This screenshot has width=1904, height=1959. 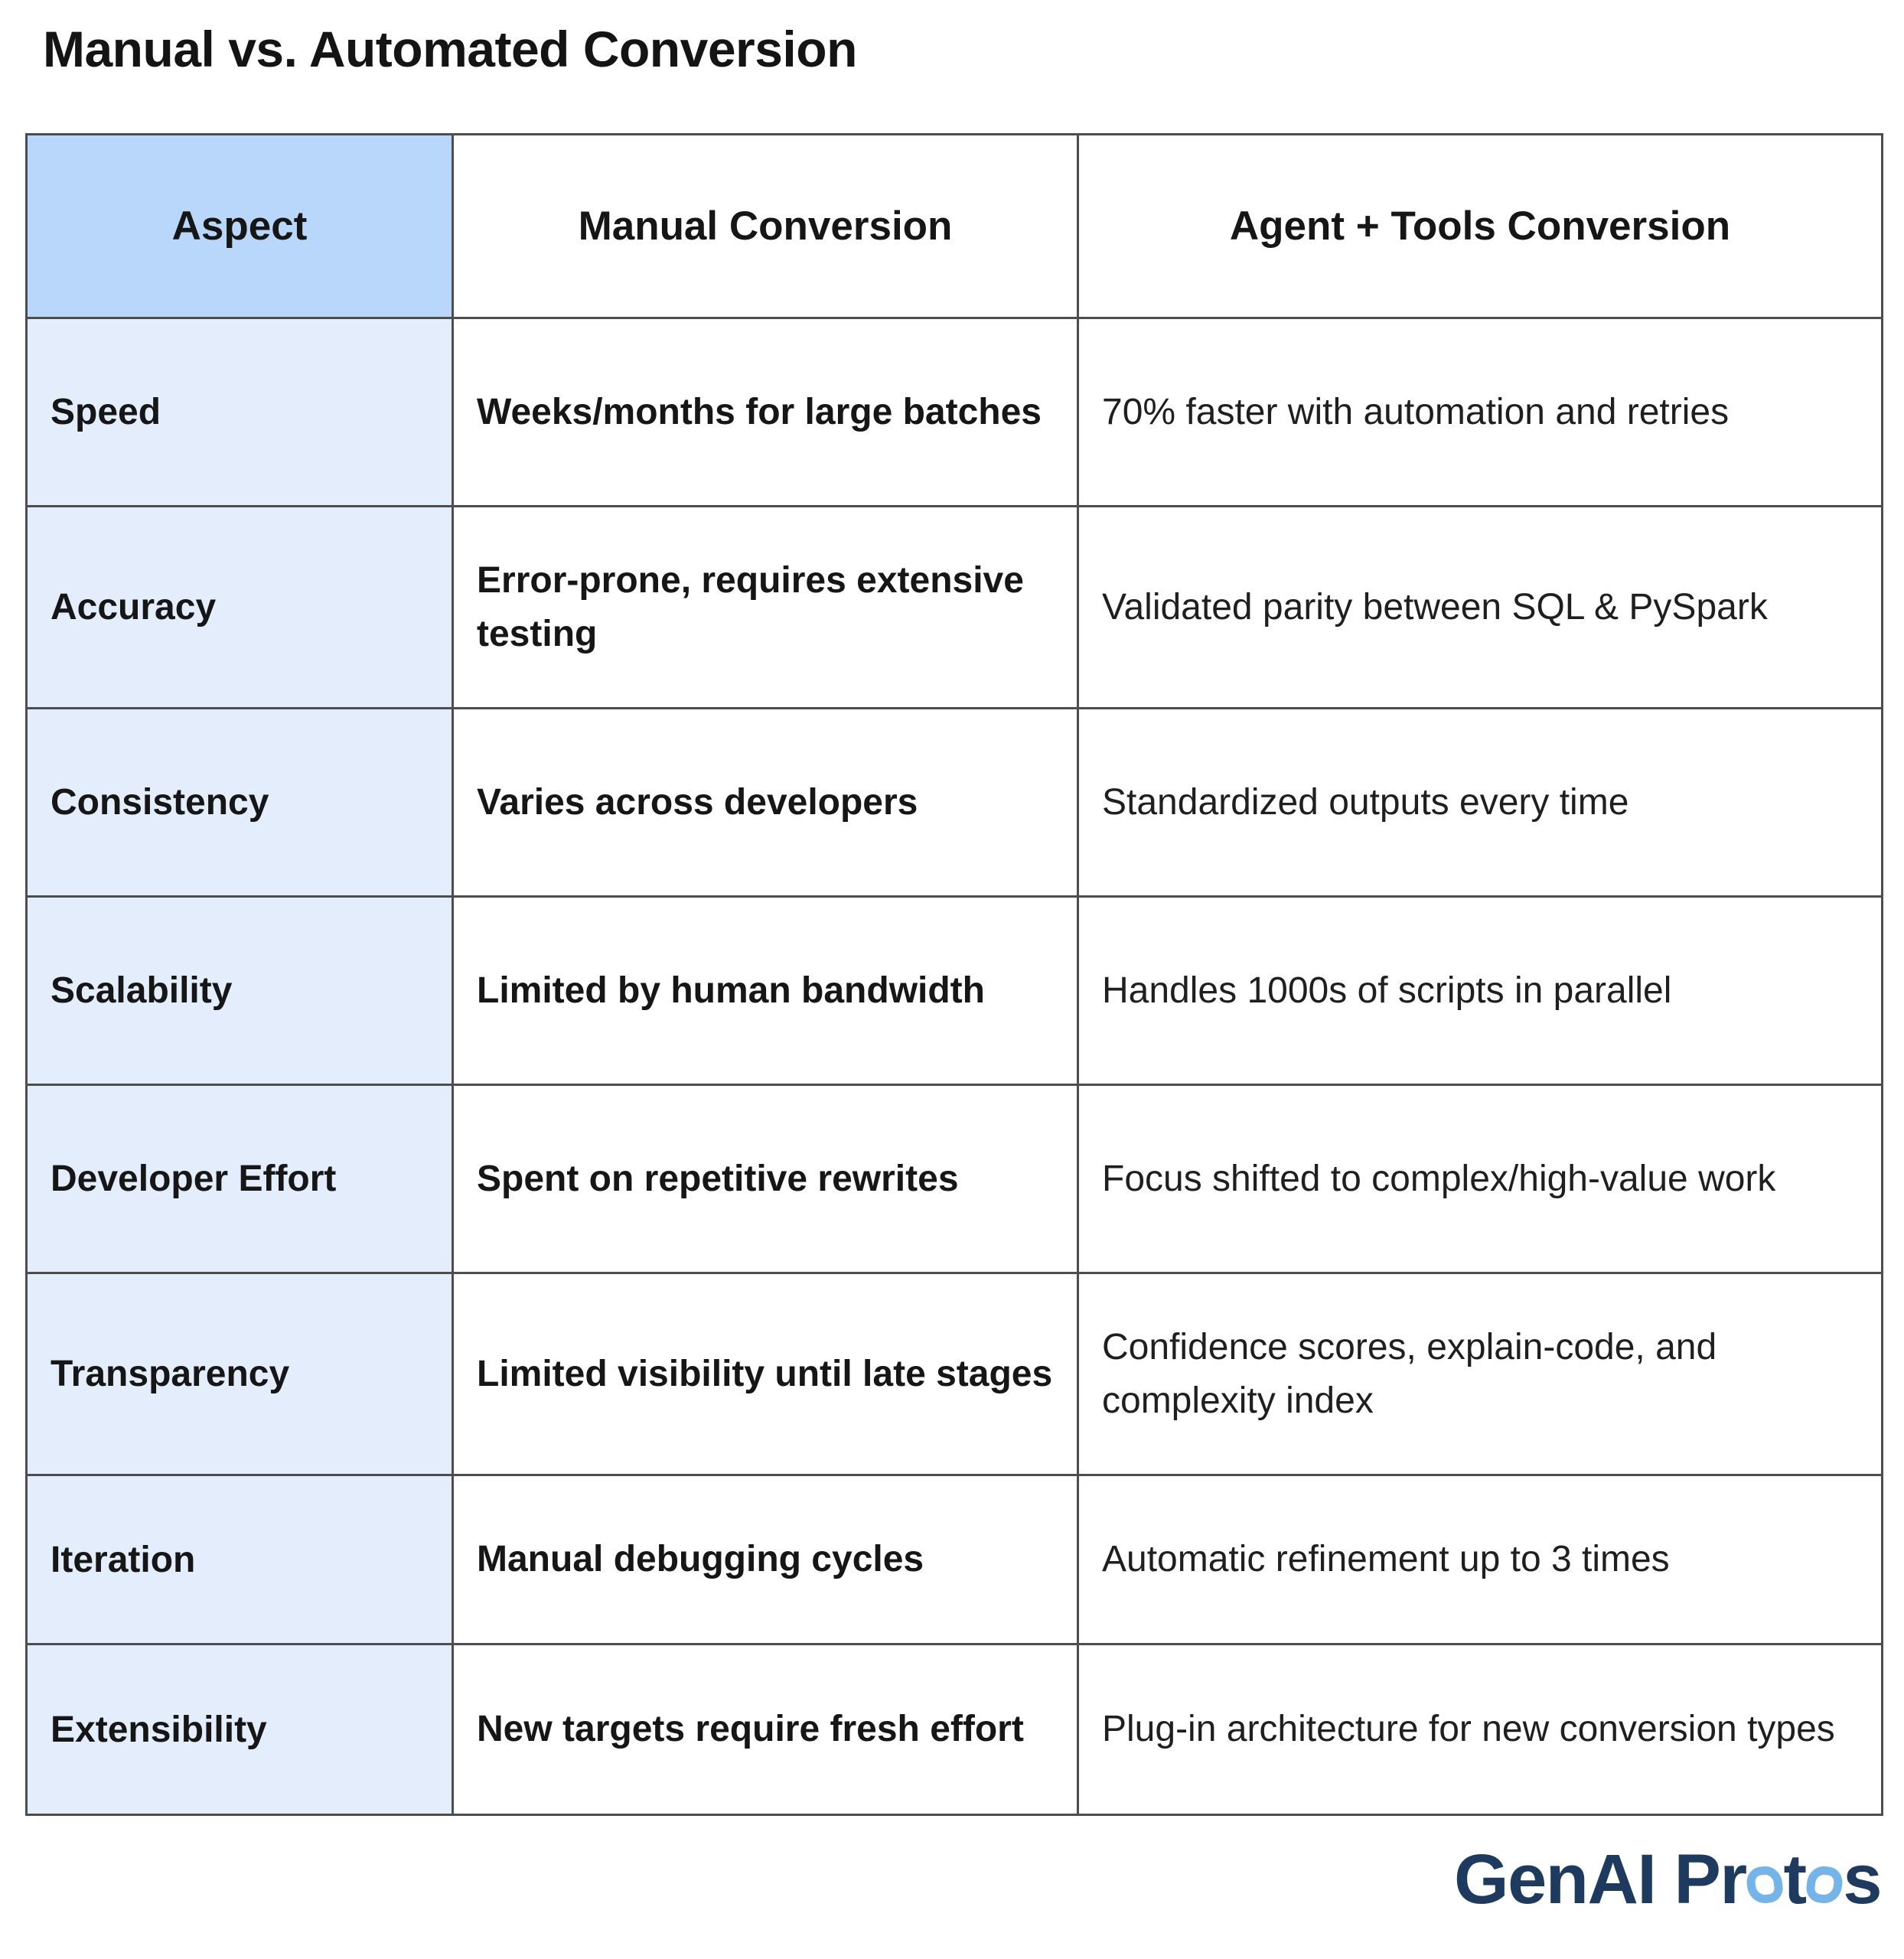 I want to click on logo-text-before: GenAI Pr, so click(x=1601, y=1879).